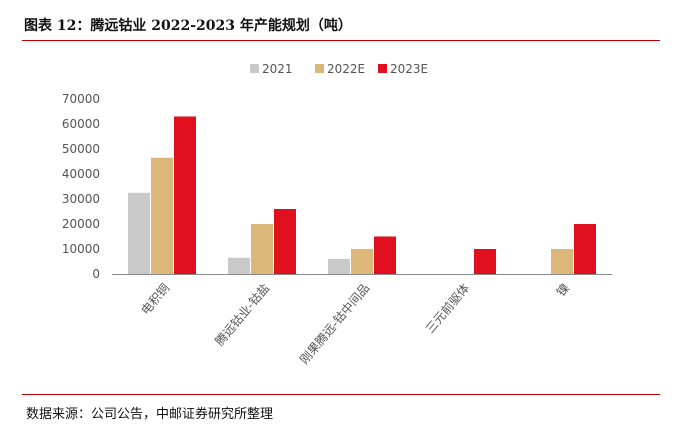 This screenshot has height=427, width=682. Describe the element at coordinates (96, 274) in the screenshot. I see `y-tick-label: 0` at that location.